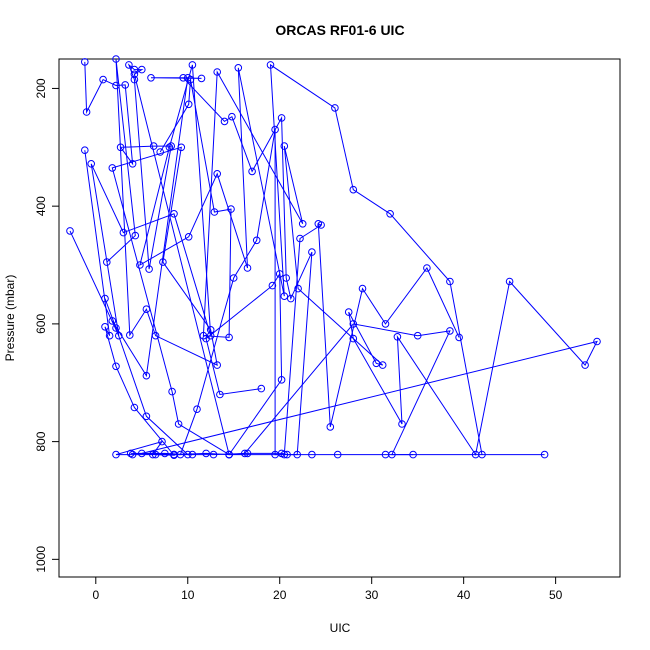 The image size is (650, 650). What do you see at coordinates (41, 206) in the screenshot?
I see `y-tick-label: 400` at bounding box center [41, 206].